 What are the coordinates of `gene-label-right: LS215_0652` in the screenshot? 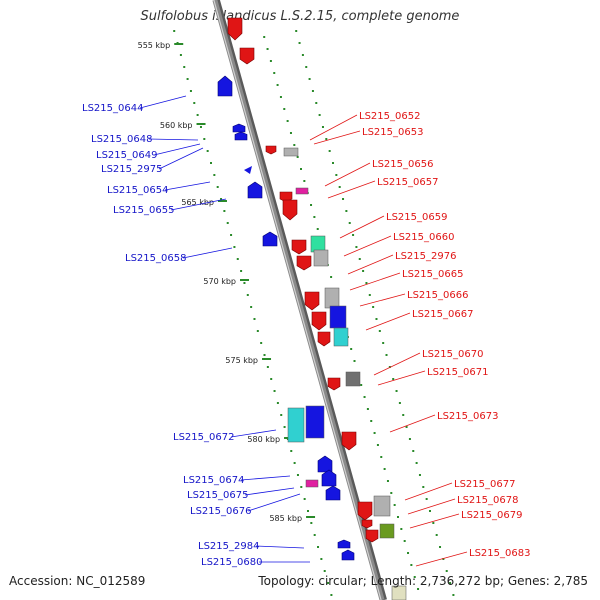 It's located at (389, 116).